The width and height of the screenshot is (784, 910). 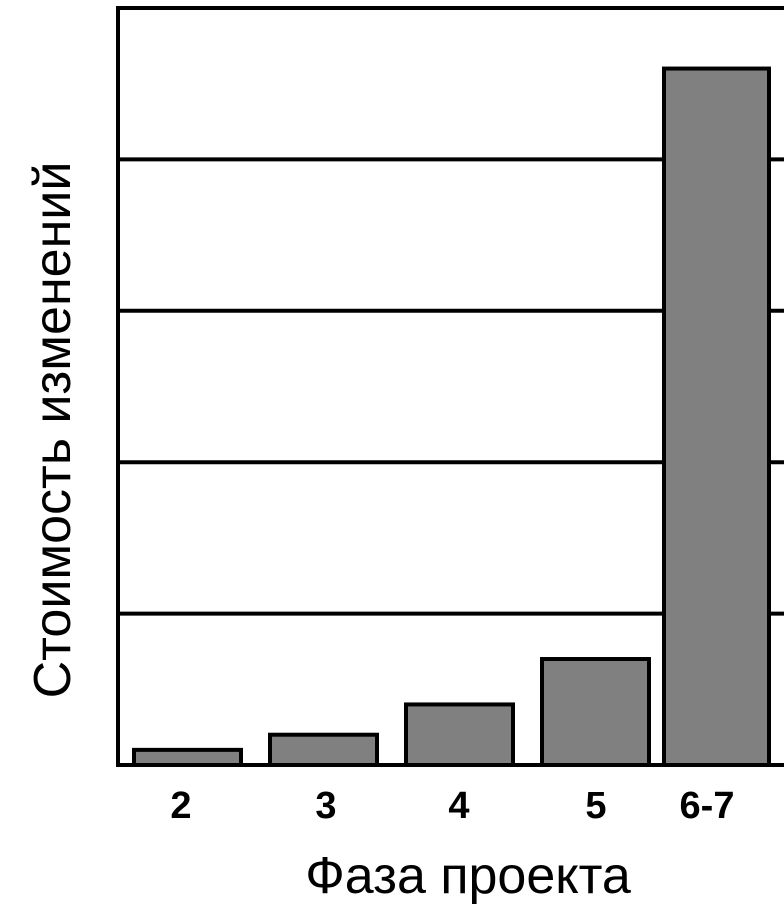 What do you see at coordinates (180, 806) in the screenshot?
I see `x-tick-label-2: 2` at bounding box center [180, 806].